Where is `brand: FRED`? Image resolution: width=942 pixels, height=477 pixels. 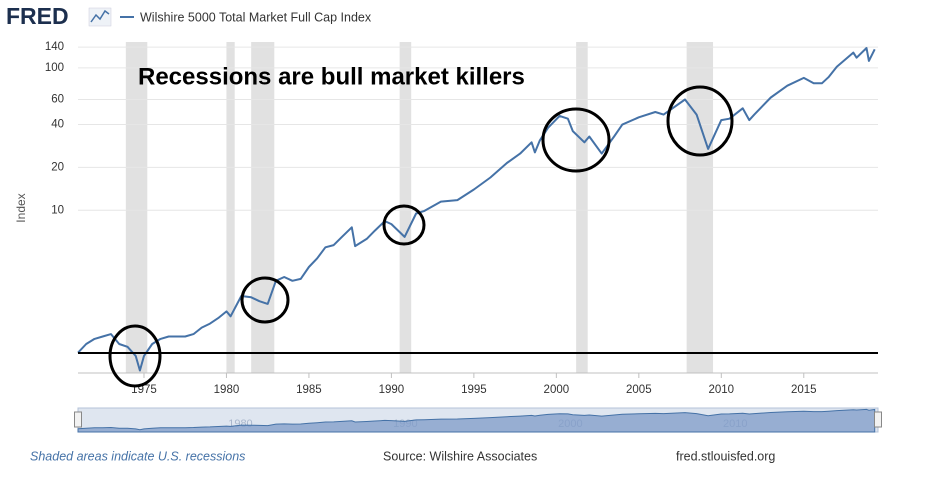 brand: FRED is located at coordinates (37, 16).